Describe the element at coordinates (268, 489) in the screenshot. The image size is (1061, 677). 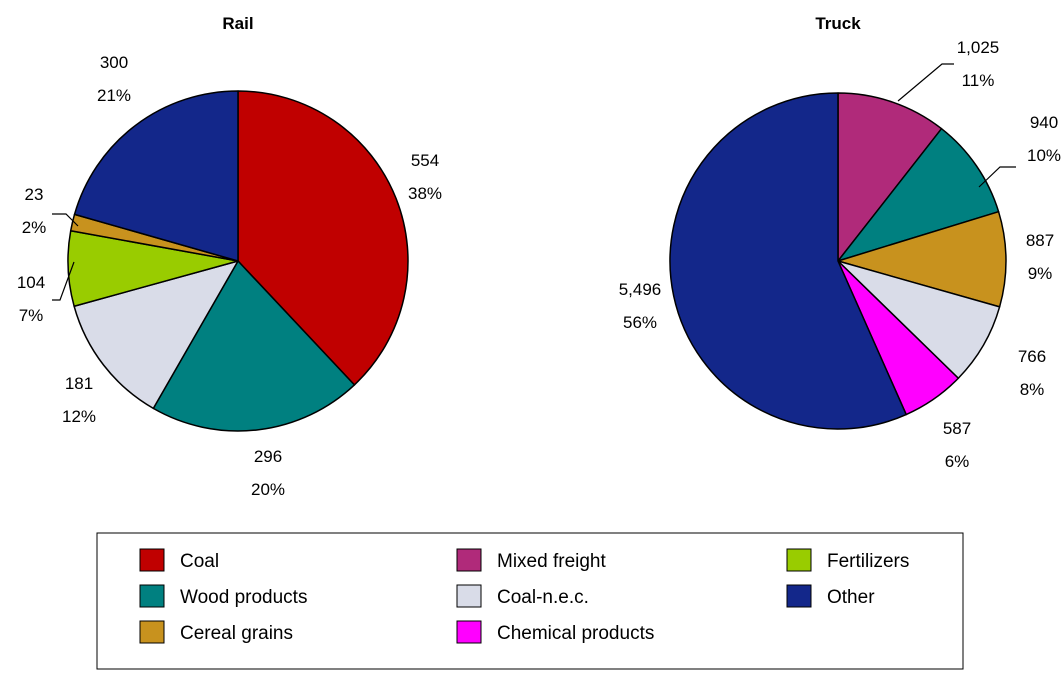
I see `rail-percent-label-wood-products: 20%` at that location.